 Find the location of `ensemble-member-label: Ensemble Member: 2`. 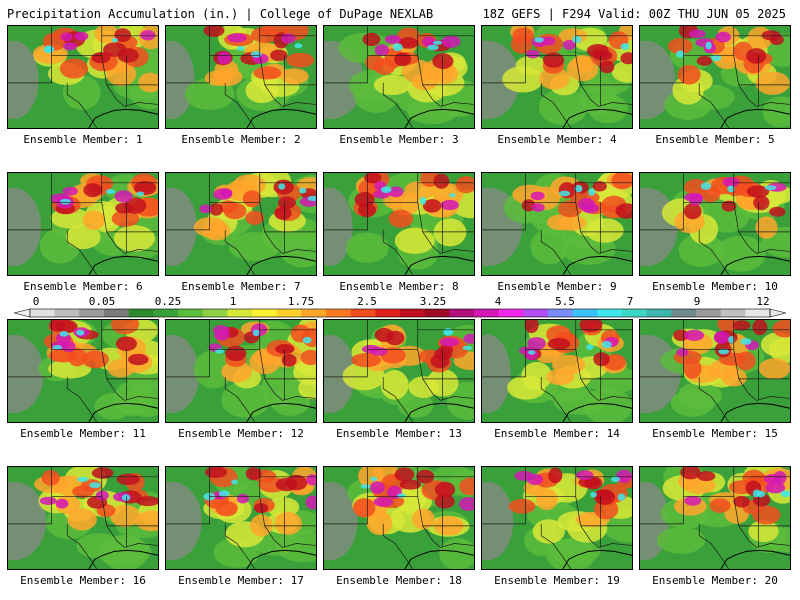

ensemble-member-label: Ensemble Member: 2 is located at coordinates (241, 139).